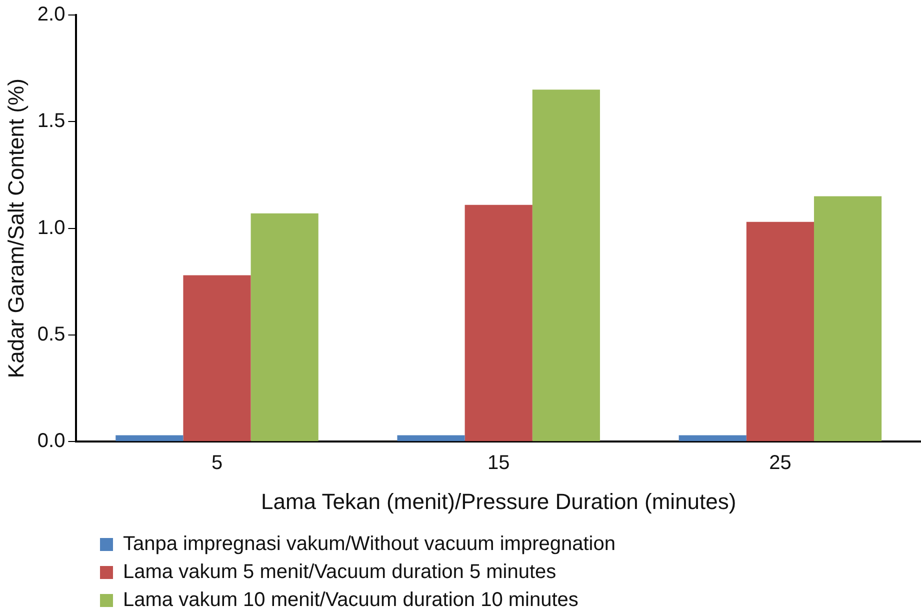 Image resolution: width=921 pixels, height=611 pixels. I want to click on legend-label: Tanpa impregnasi vakum/Without vacuum impregnation, so click(369, 544).